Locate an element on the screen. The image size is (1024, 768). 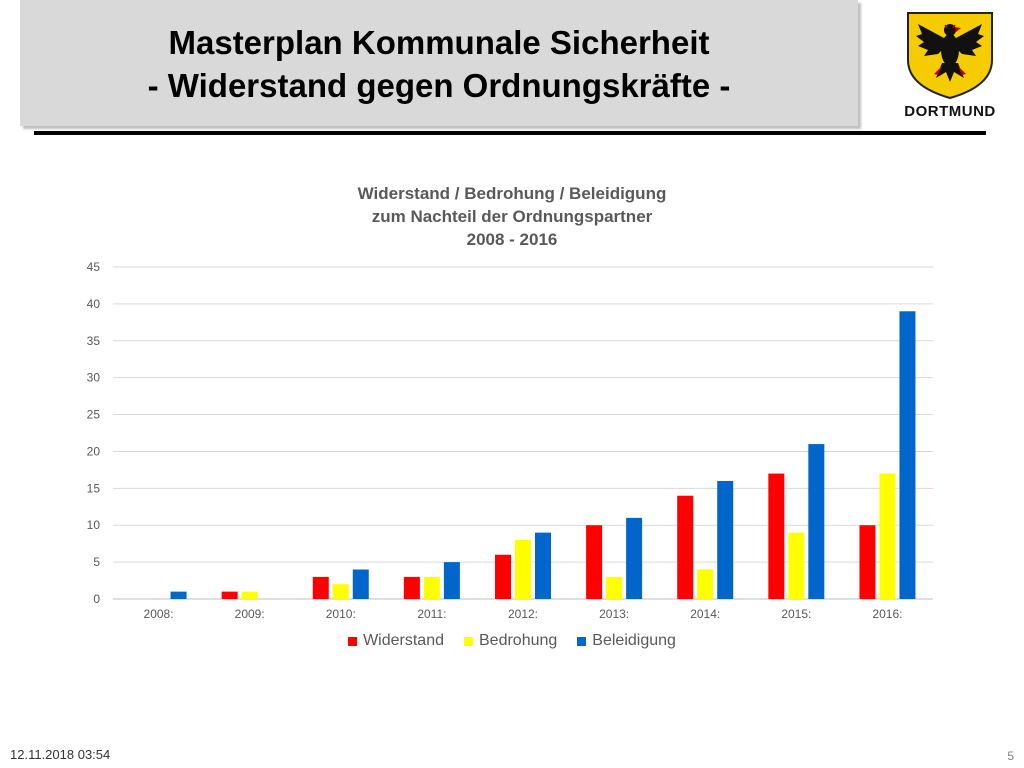
legend-item-bedrohung: Bedrohung is located at coordinates (510, 641).